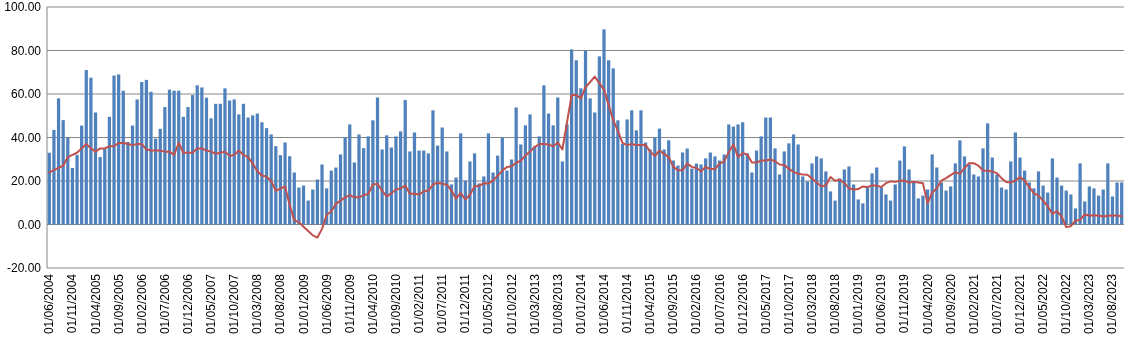 This screenshot has width=1126, height=343. What do you see at coordinates (118, 304) in the screenshot?
I see `x-tick-label: 01/09/2005` at bounding box center [118, 304].